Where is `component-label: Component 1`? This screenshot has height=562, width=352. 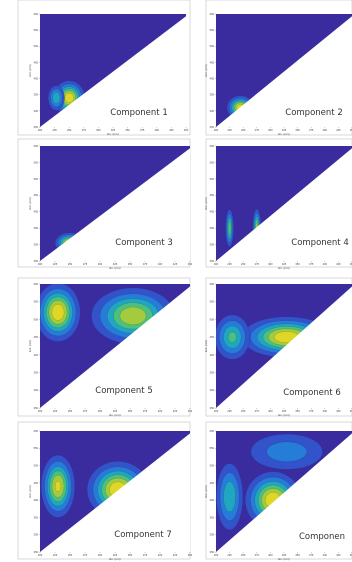 component-label: Component 1 is located at coordinates (138, 113).